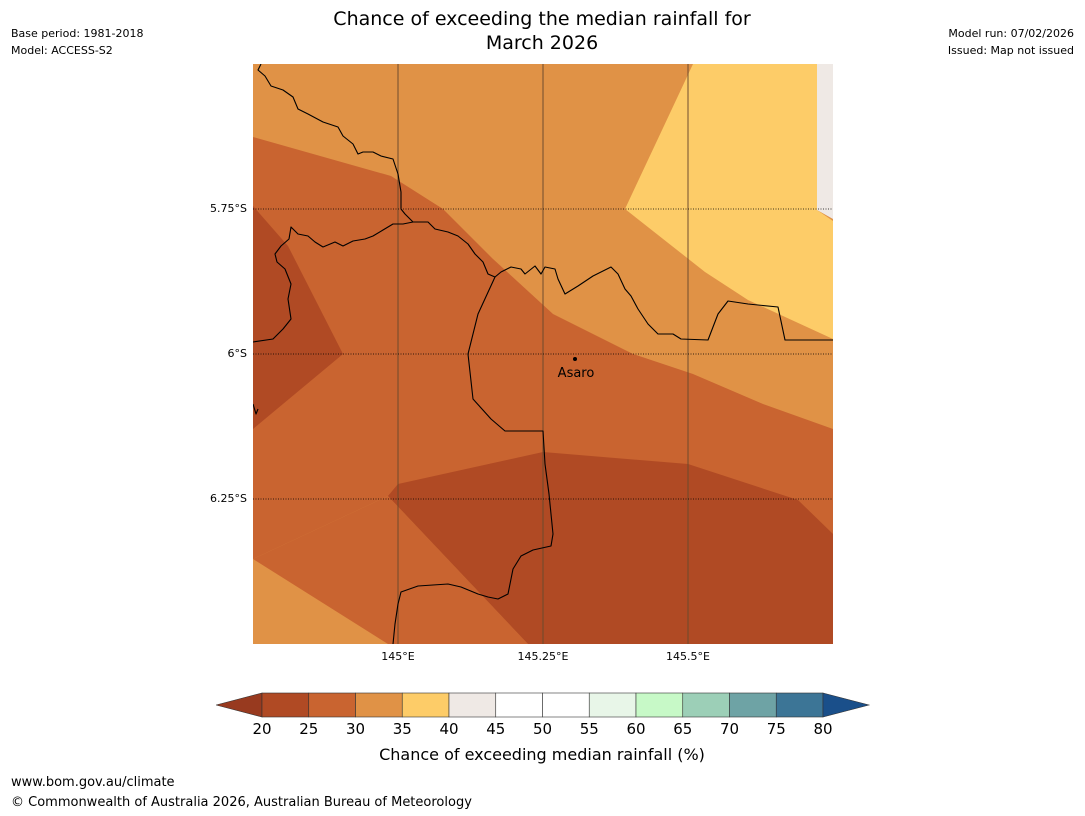 This screenshot has height=816, width=1085. I want to click on province-boundary-north, so click(335, 143).